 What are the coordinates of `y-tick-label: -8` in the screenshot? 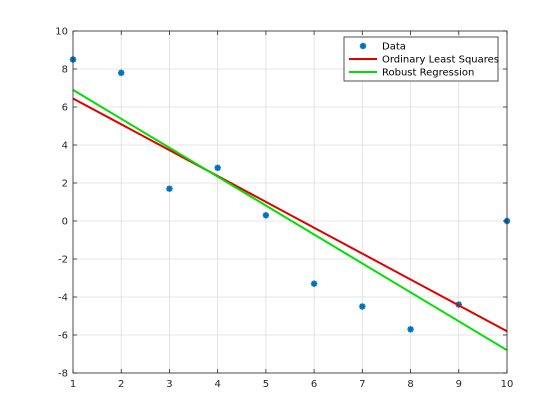 It's located at (63, 374).